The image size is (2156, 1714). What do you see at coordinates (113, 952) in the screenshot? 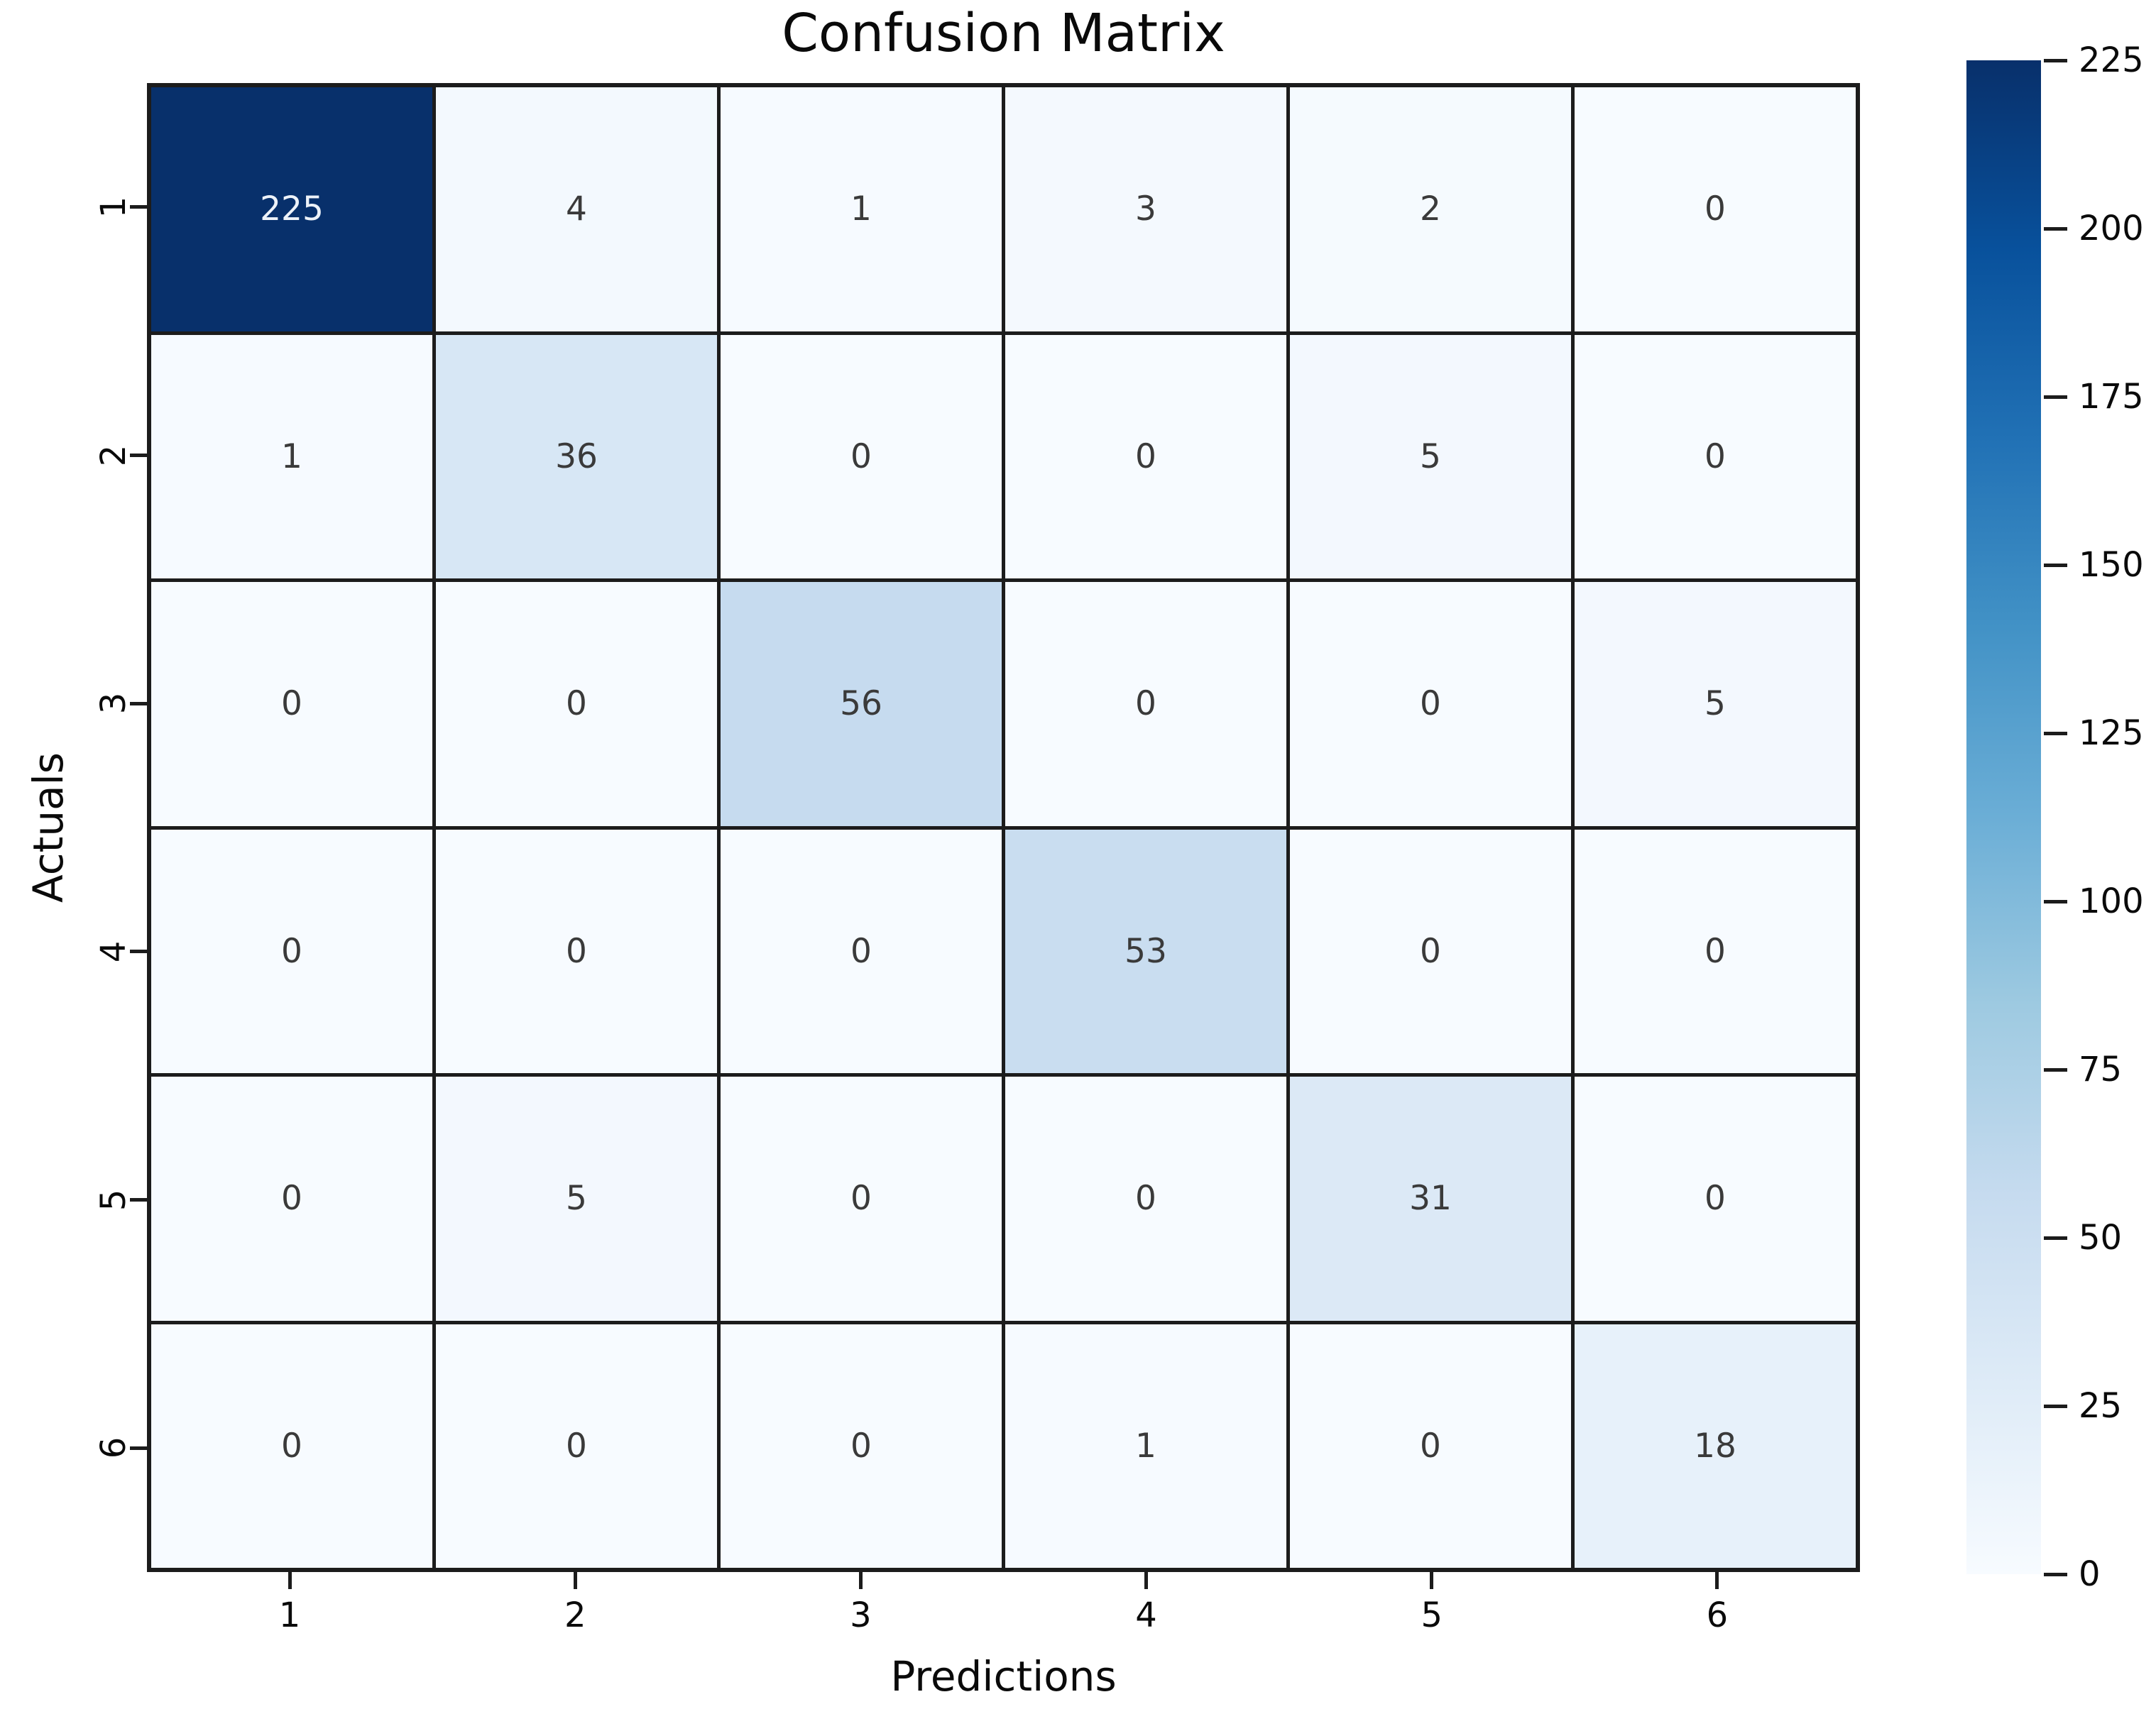
I see `y-tick-label-4: 4` at bounding box center [113, 952].